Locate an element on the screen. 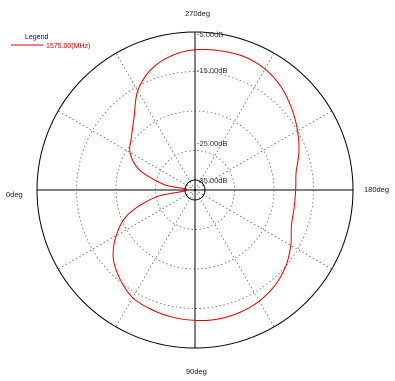 The image size is (395, 381). legend: Legend 1575.00(MHz) is located at coordinates (50, 42).